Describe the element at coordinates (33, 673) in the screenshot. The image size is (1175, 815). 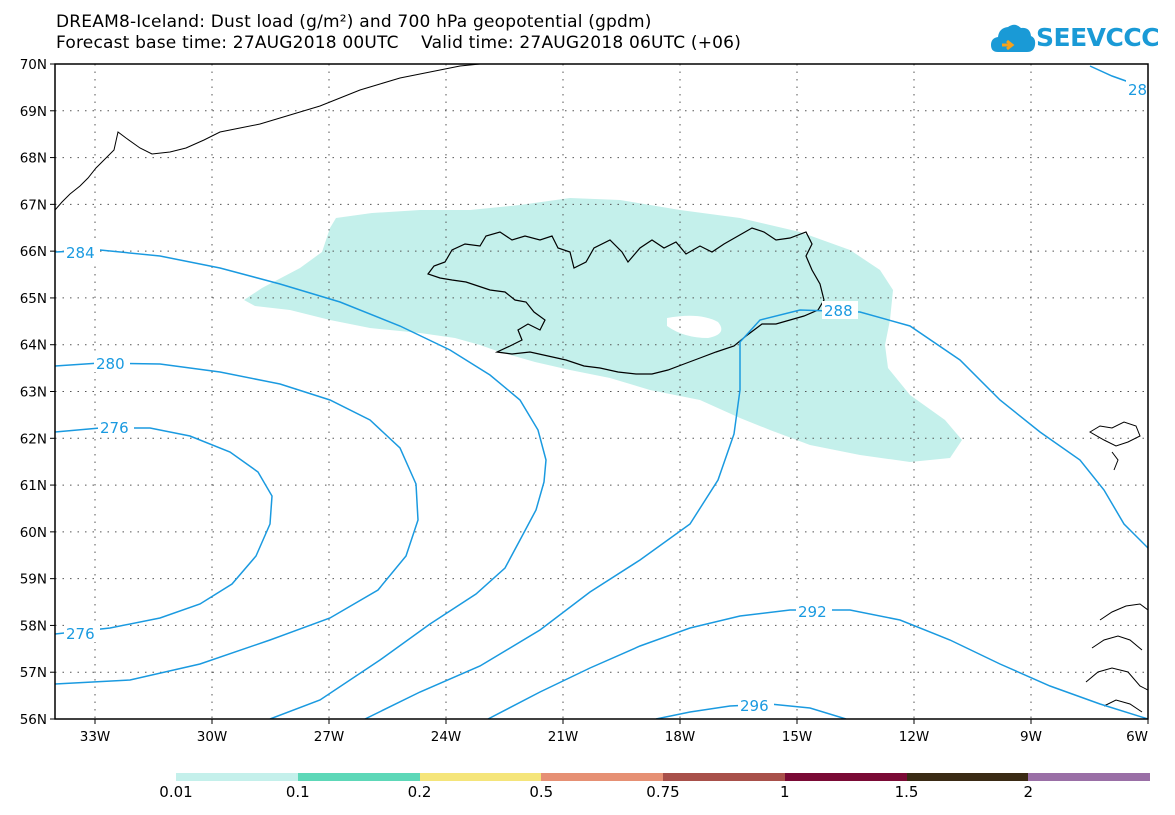
I see `lat-label: 57N` at that location.